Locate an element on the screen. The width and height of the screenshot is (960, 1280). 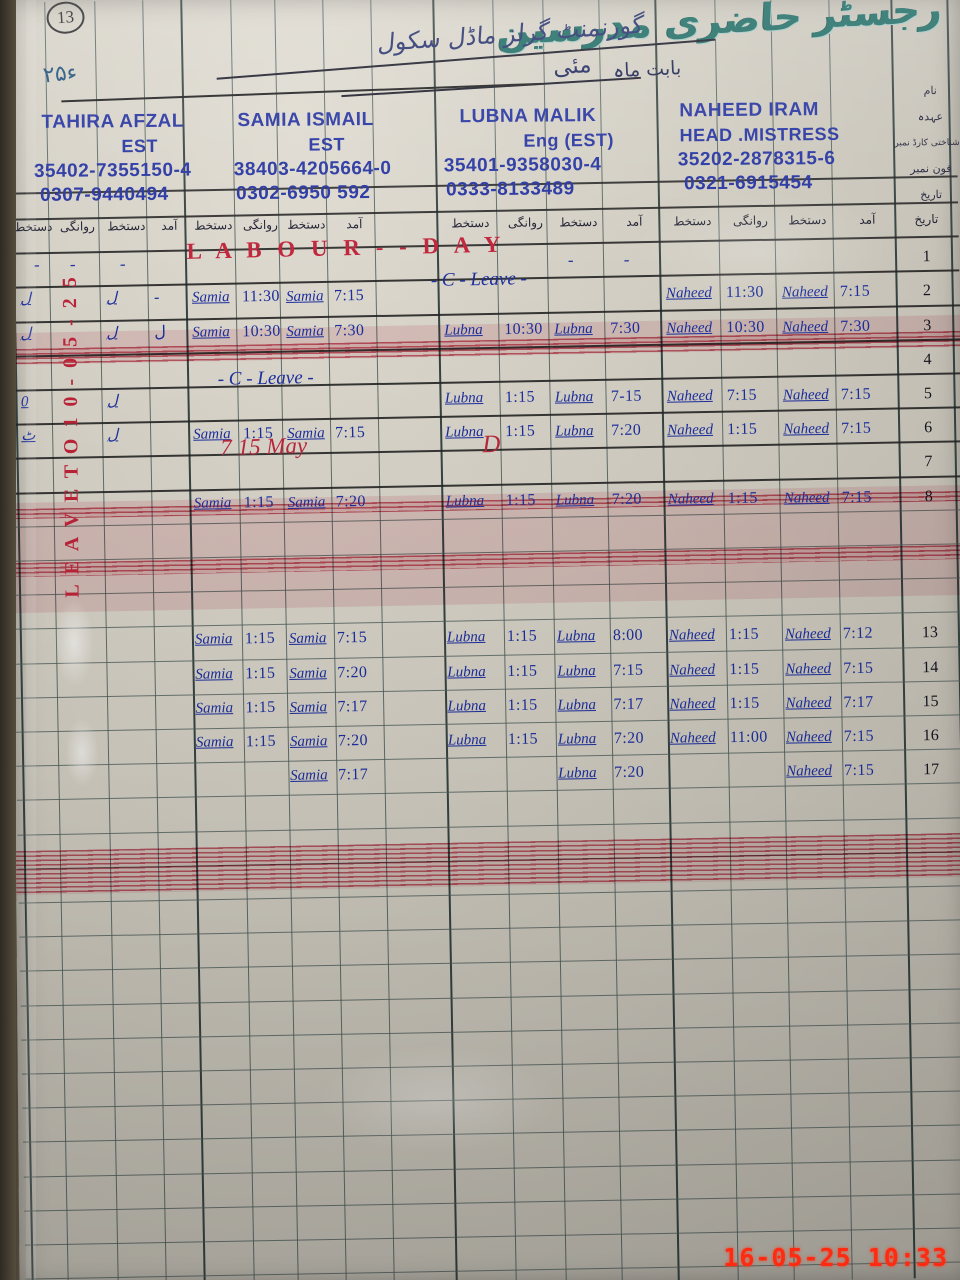
cell: 4 is located at coordinates (927, 359).